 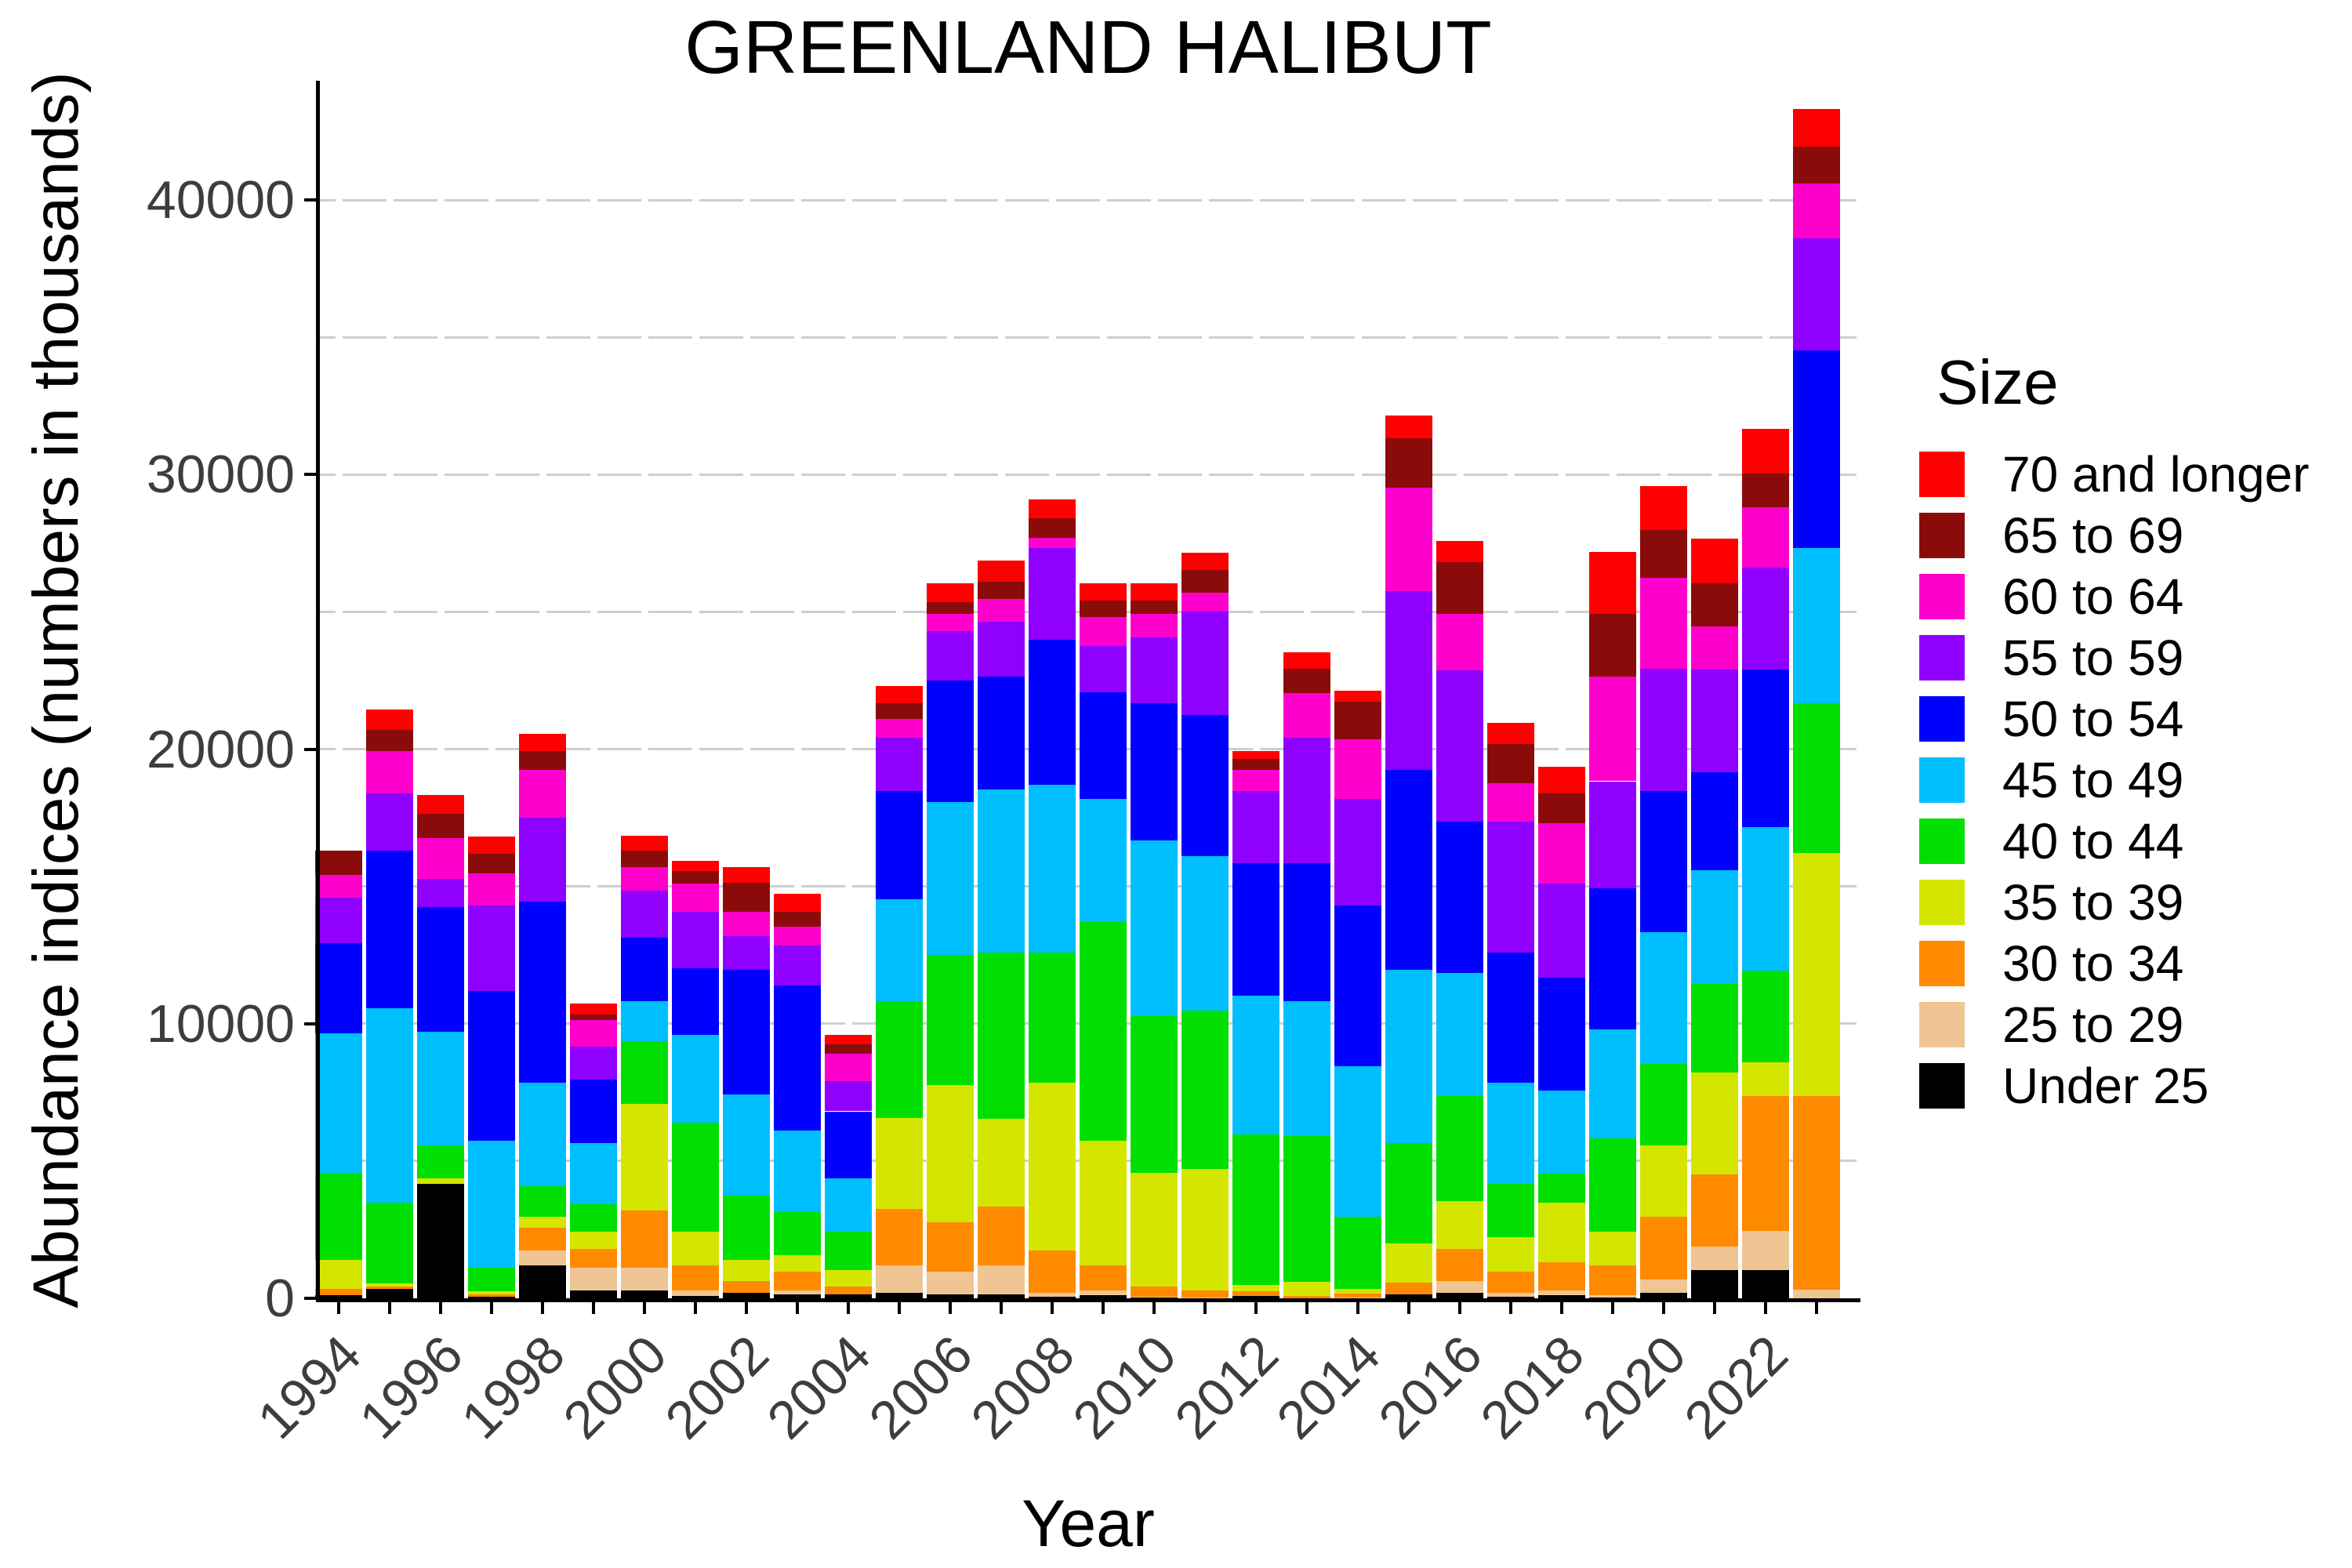 I want to click on segment-2021-70-and-longer, so click(x=1714, y=561).